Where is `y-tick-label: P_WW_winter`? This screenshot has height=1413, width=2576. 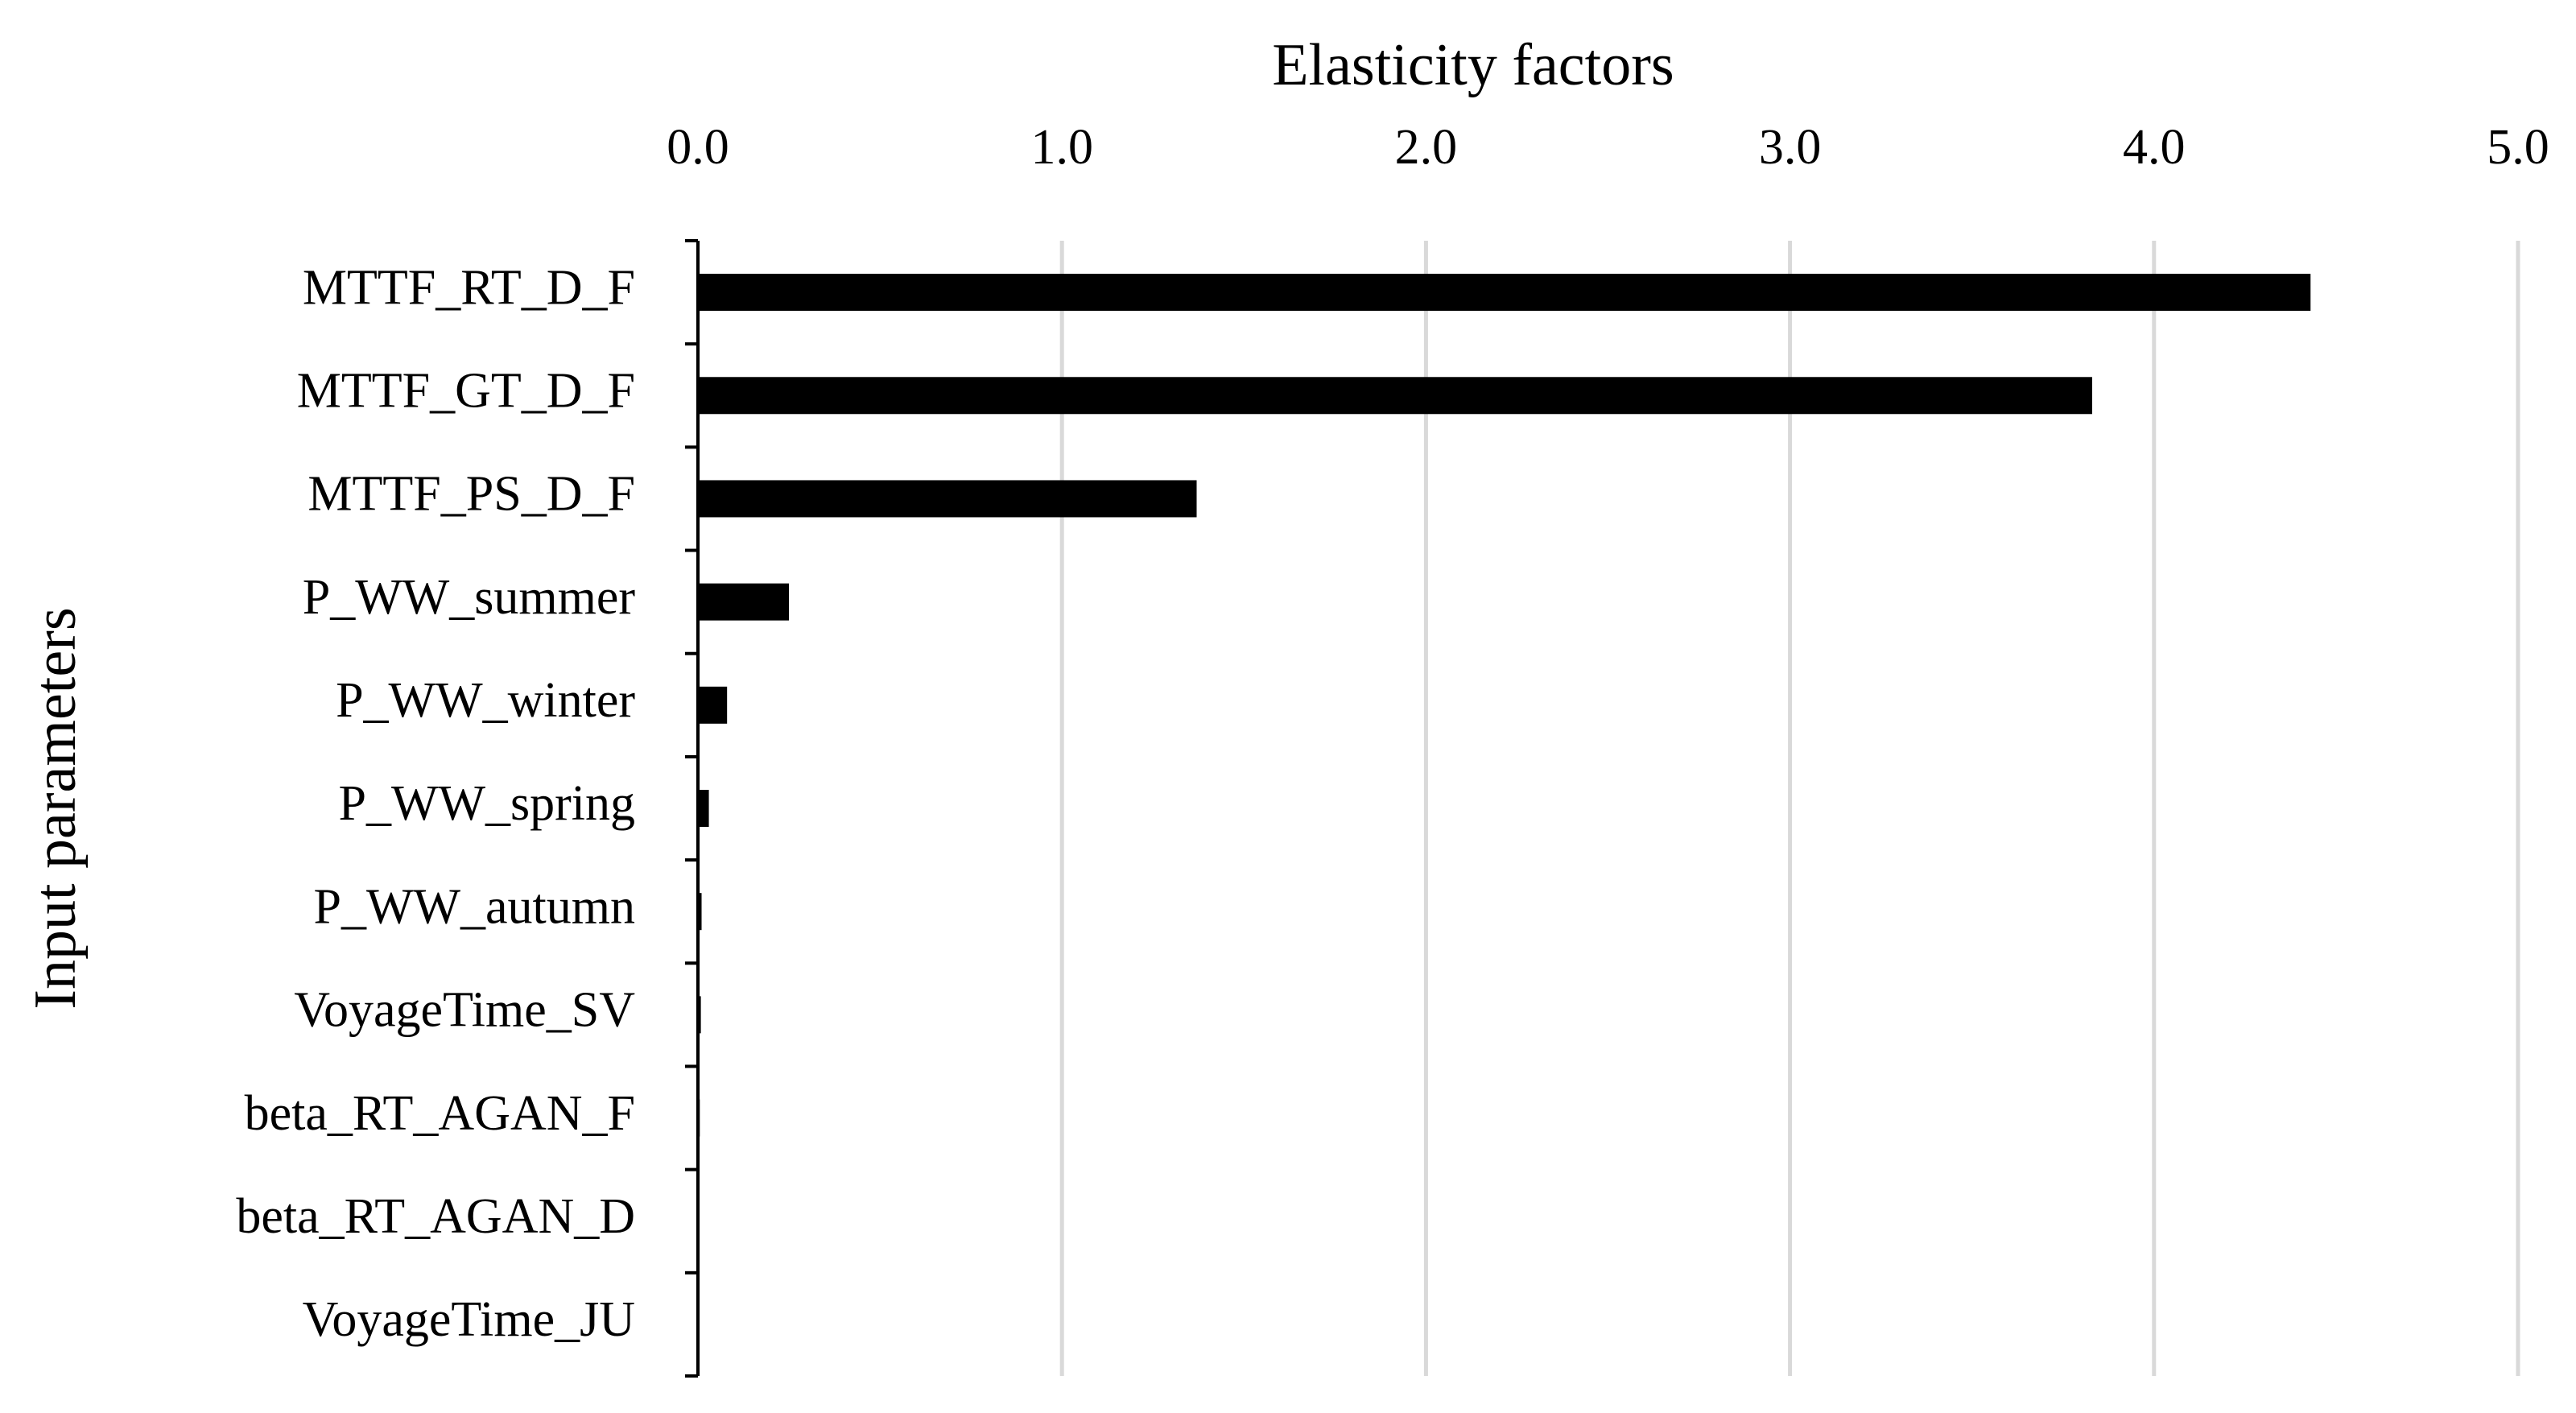
y-tick-label: P_WW_winter is located at coordinates (485, 700).